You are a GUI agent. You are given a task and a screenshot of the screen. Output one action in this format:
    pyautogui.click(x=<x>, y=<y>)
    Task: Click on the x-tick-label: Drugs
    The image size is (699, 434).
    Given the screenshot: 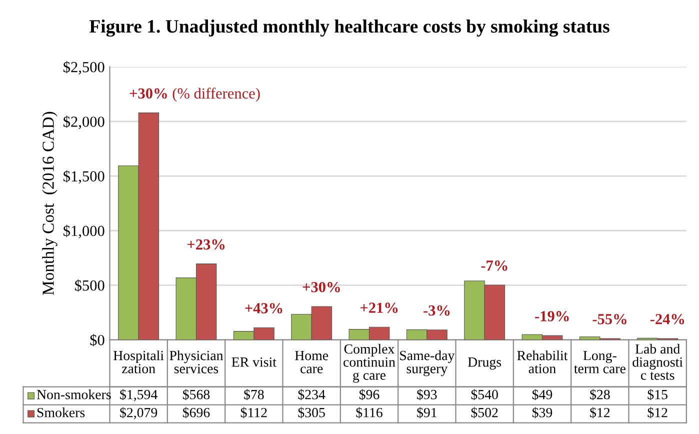 What is the action you would take?
    pyautogui.click(x=485, y=364)
    